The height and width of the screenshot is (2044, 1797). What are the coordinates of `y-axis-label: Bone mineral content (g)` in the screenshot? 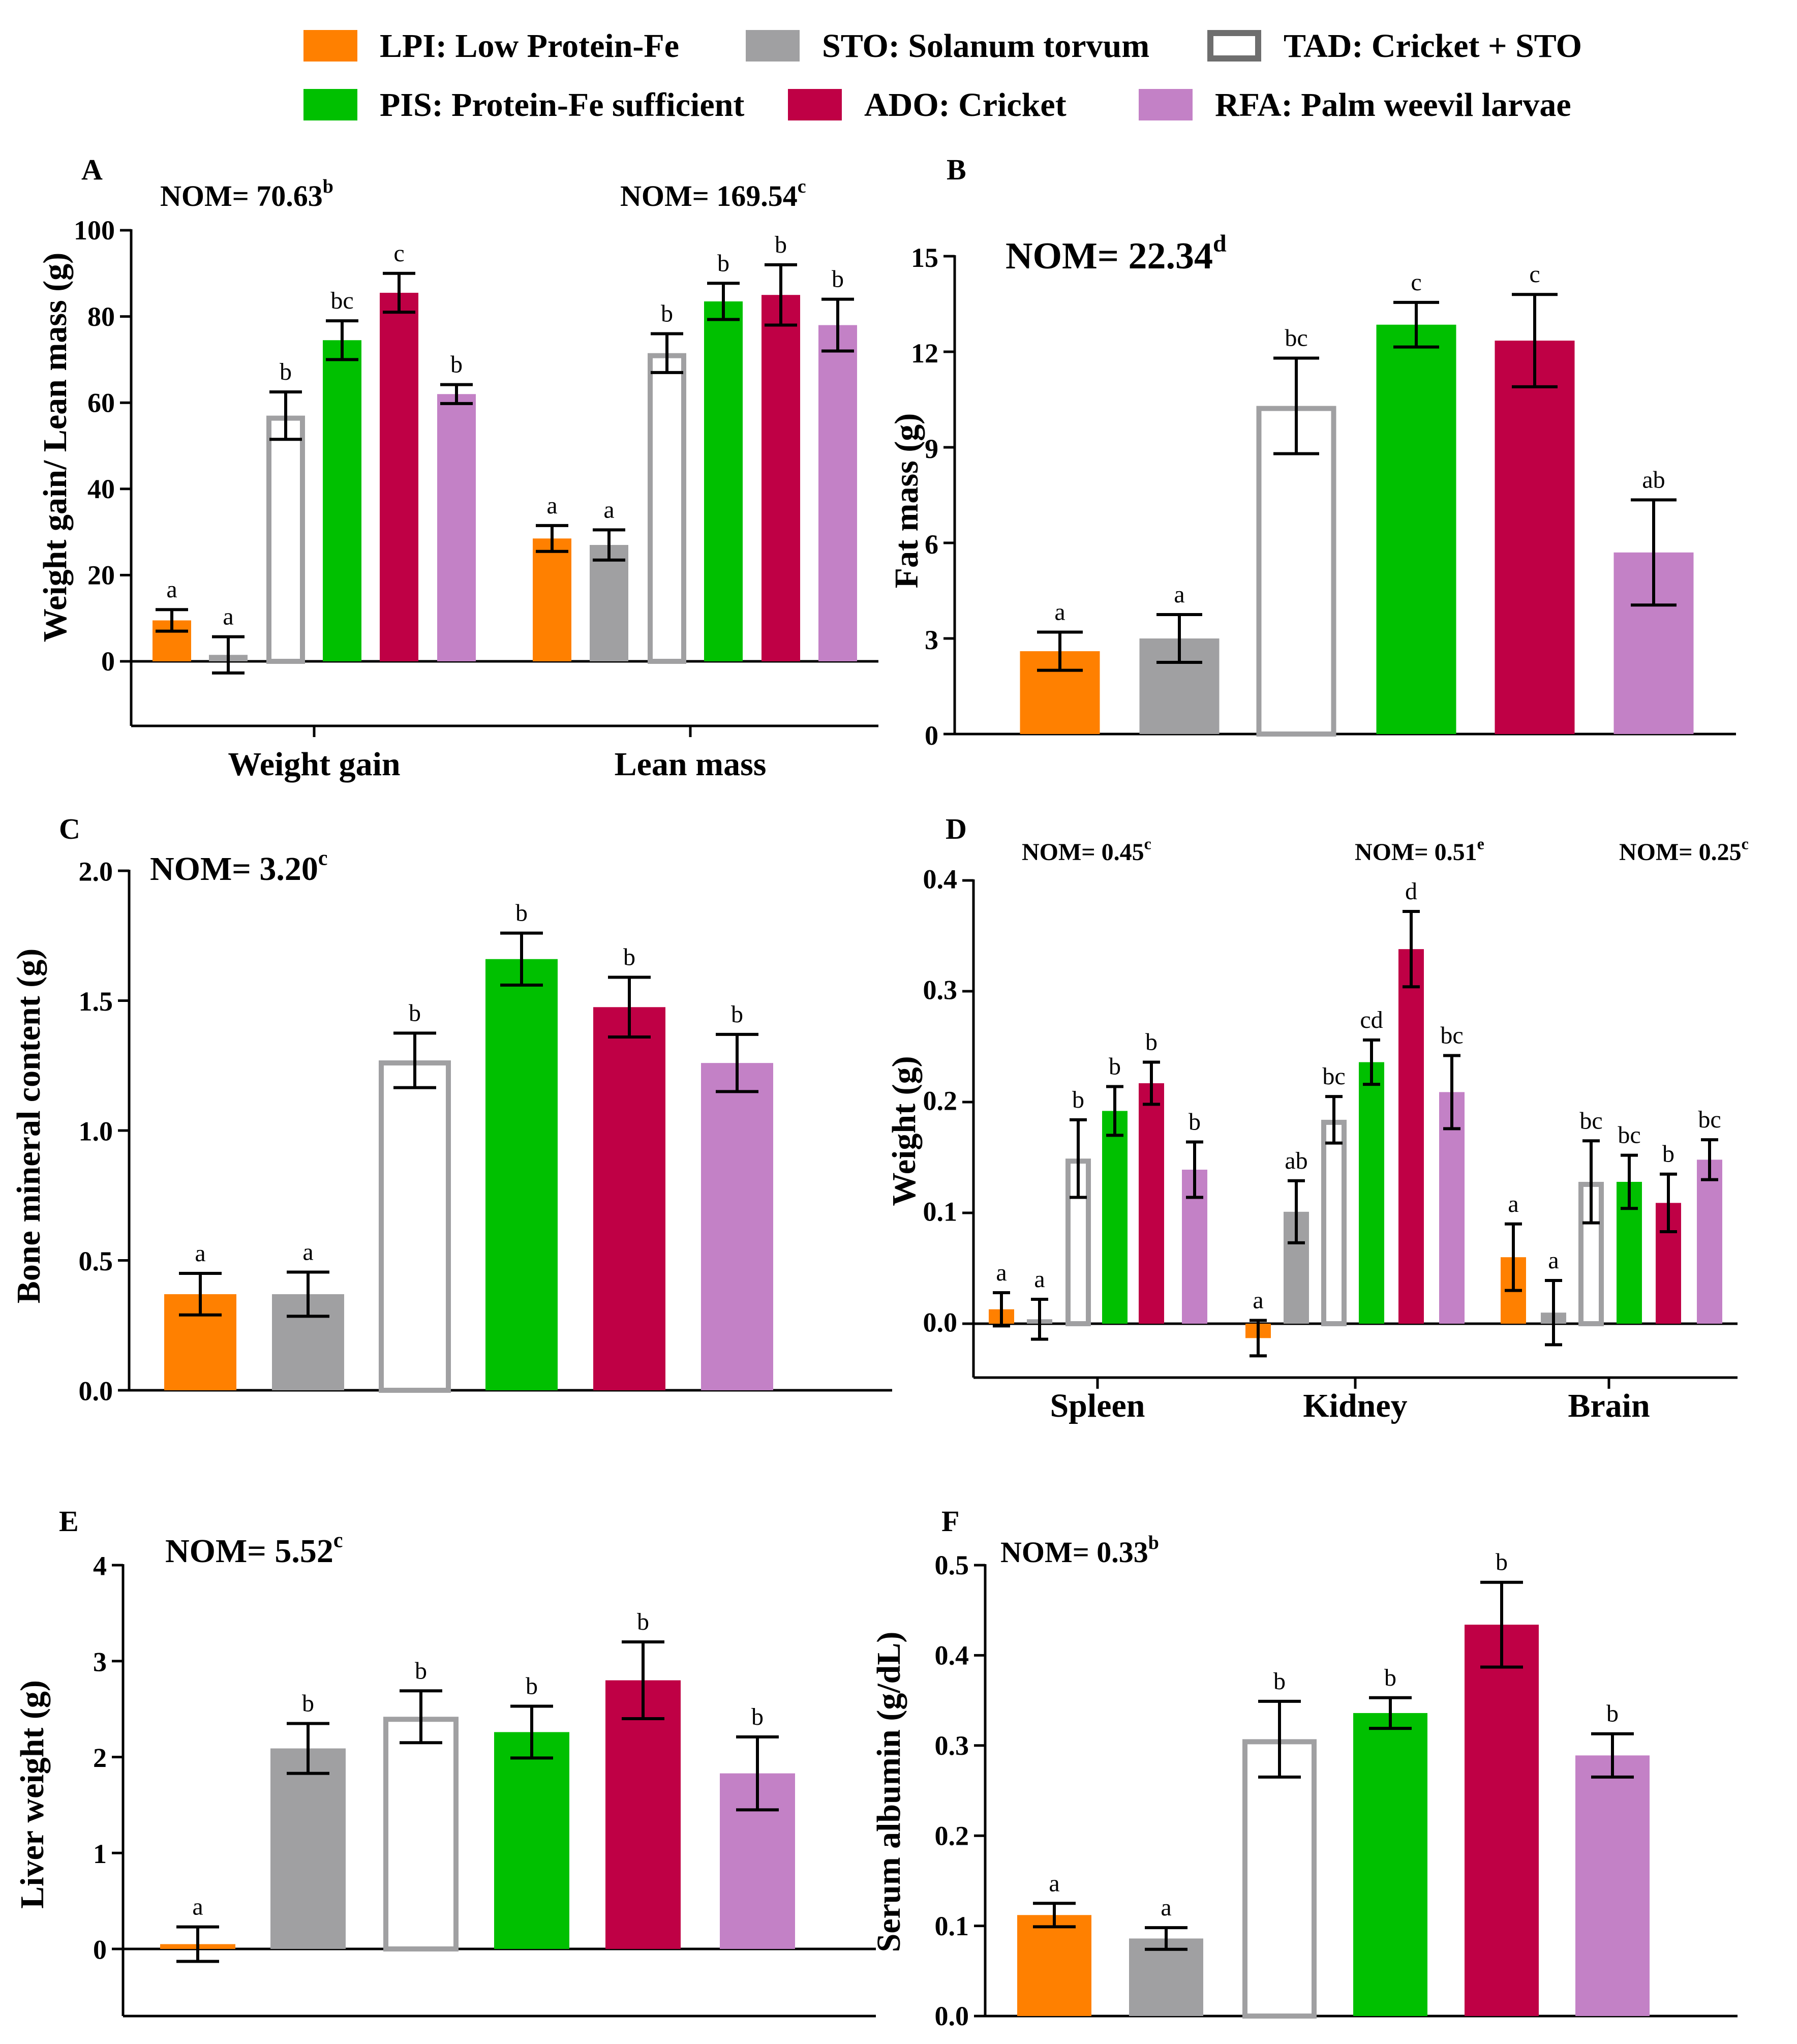 It's located at (28, 1126).